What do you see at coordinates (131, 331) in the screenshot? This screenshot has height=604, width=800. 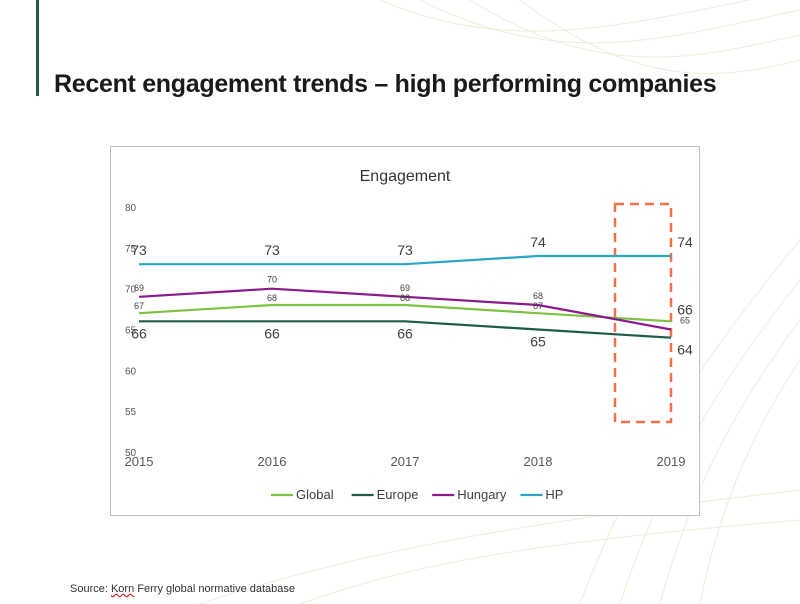 I see `y-tick-label: 65` at bounding box center [131, 331].